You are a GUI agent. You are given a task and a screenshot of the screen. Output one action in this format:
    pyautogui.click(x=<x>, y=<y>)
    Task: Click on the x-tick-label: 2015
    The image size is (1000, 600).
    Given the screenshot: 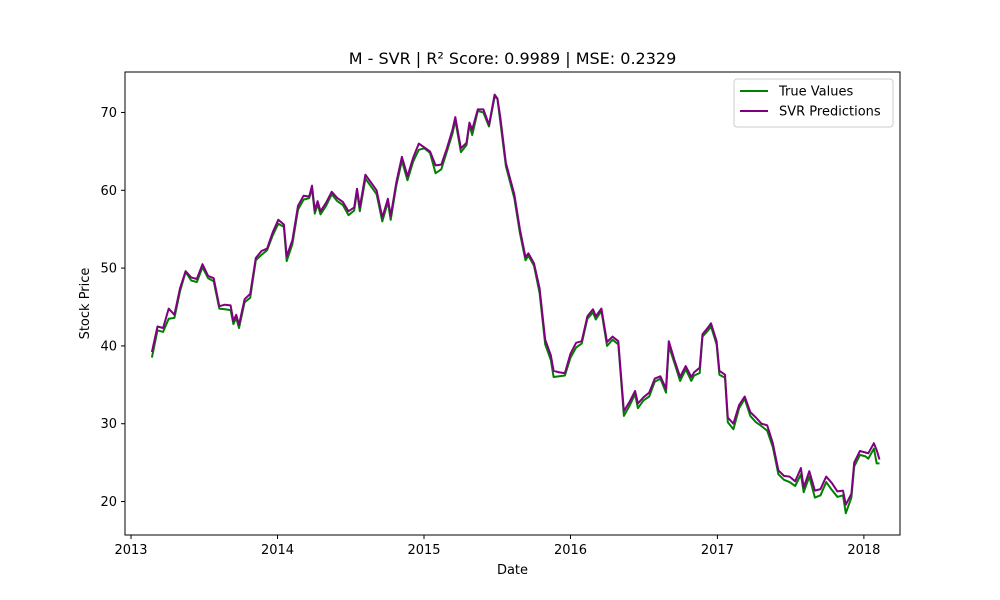 What is the action you would take?
    pyautogui.click(x=423, y=550)
    